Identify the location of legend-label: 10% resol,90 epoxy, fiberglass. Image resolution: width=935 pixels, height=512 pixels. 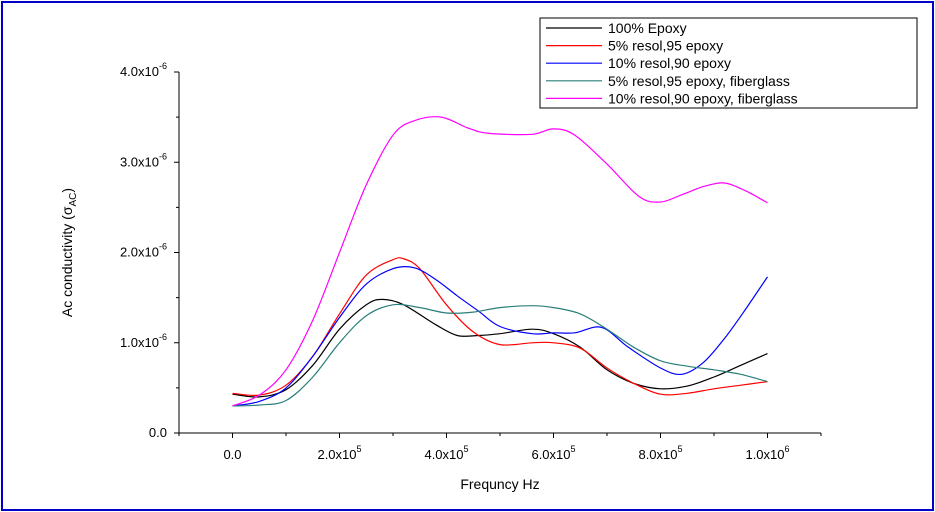
(703, 98).